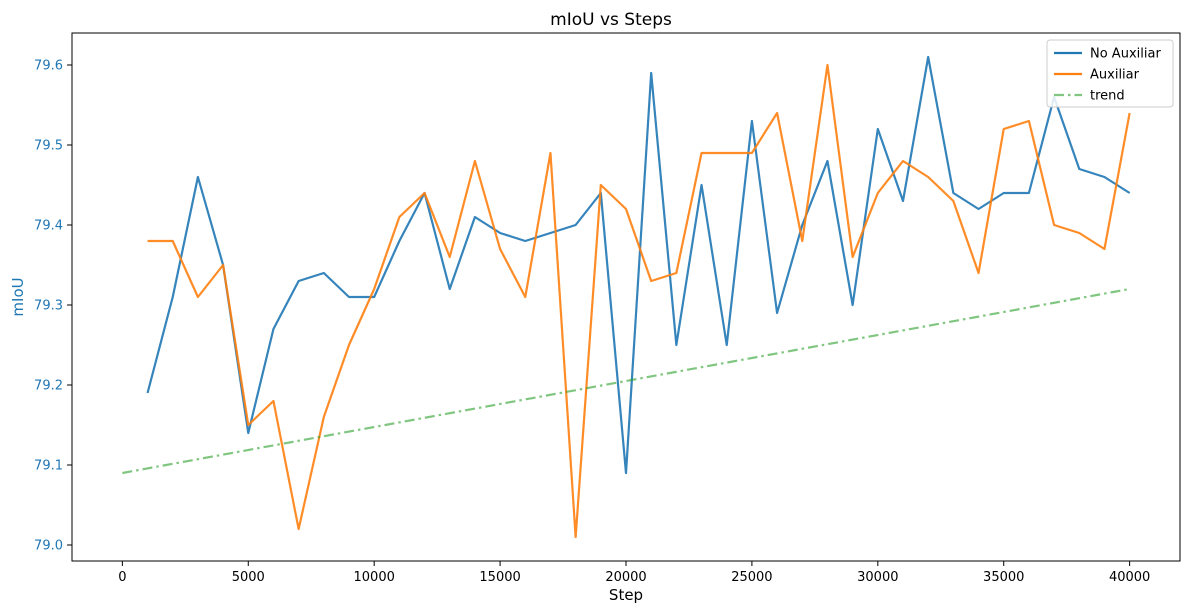 The image size is (1189, 613). Describe the element at coordinates (48, 466) in the screenshot. I see `y-tick-label: 79.1` at that location.